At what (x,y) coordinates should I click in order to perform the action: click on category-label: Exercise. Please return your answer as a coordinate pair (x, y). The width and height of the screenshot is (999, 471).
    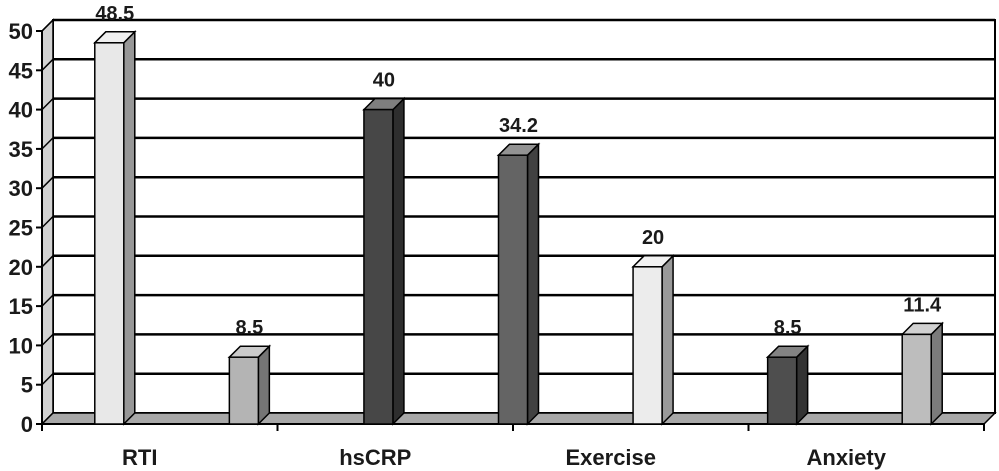
    Looking at the image, I should click on (610, 457).